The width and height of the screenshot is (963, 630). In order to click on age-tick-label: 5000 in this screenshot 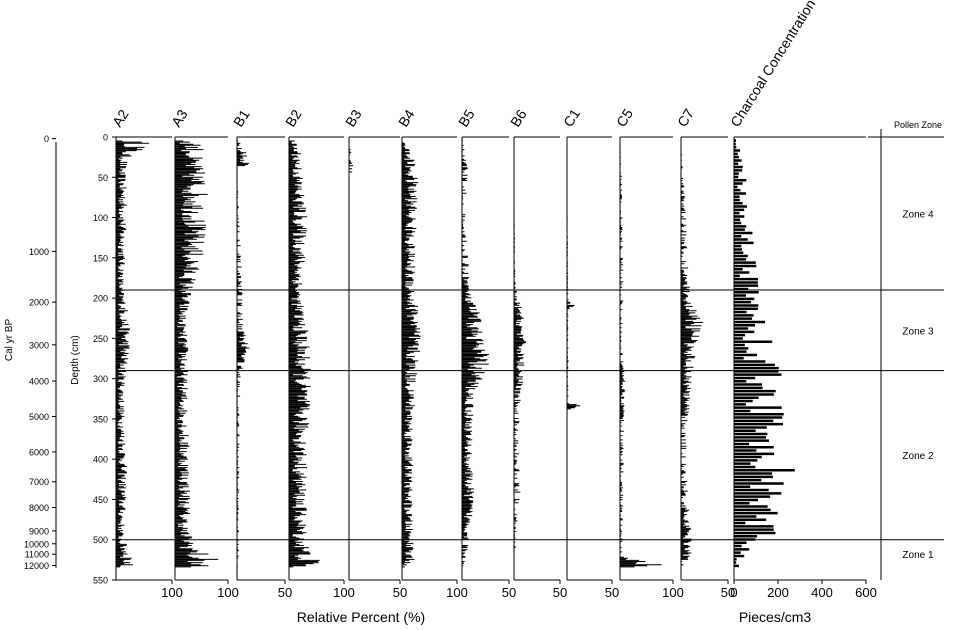, I will do `click(39, 417)`.